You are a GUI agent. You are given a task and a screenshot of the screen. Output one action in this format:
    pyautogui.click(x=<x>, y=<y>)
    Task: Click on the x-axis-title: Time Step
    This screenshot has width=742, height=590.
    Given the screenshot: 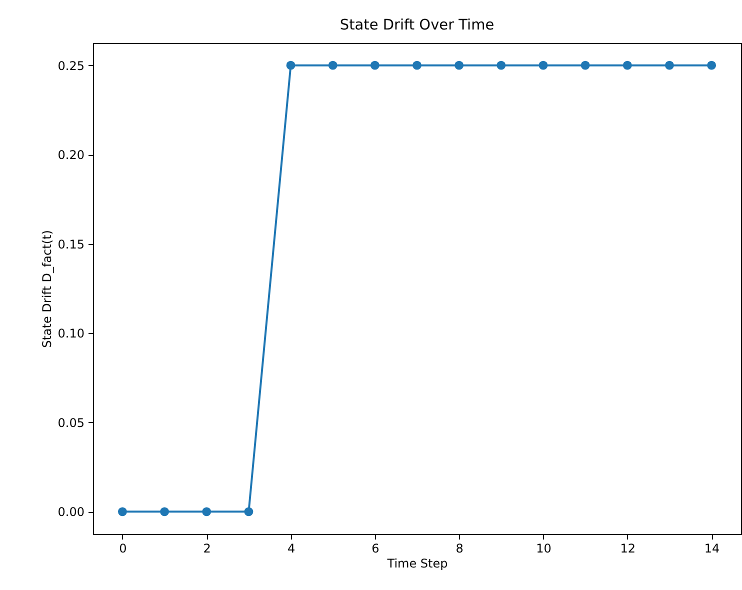 What is the action you would take?
    pyautogui.click(x=417, y=563)
    